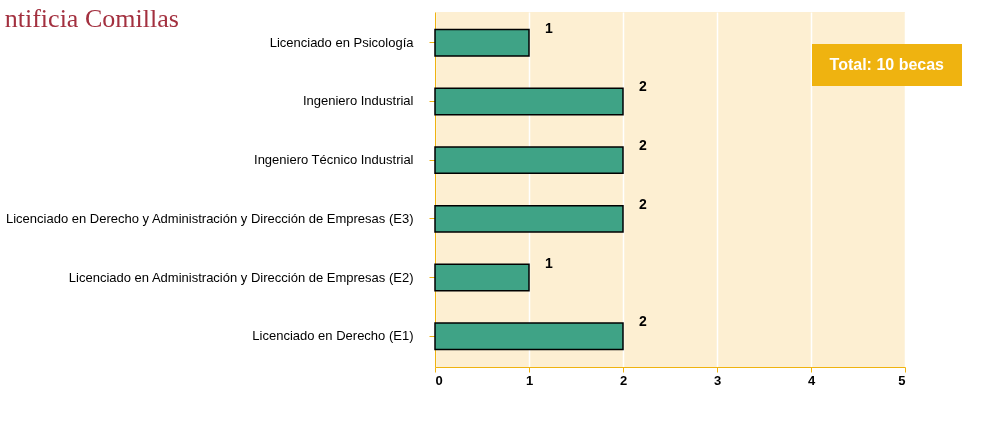 Image resolution: width=1004 pixels, height=426 pixels. Describe the element at coordinates (91, 18) in the screenshot. I see `text: ntificia Comillas` at that location.